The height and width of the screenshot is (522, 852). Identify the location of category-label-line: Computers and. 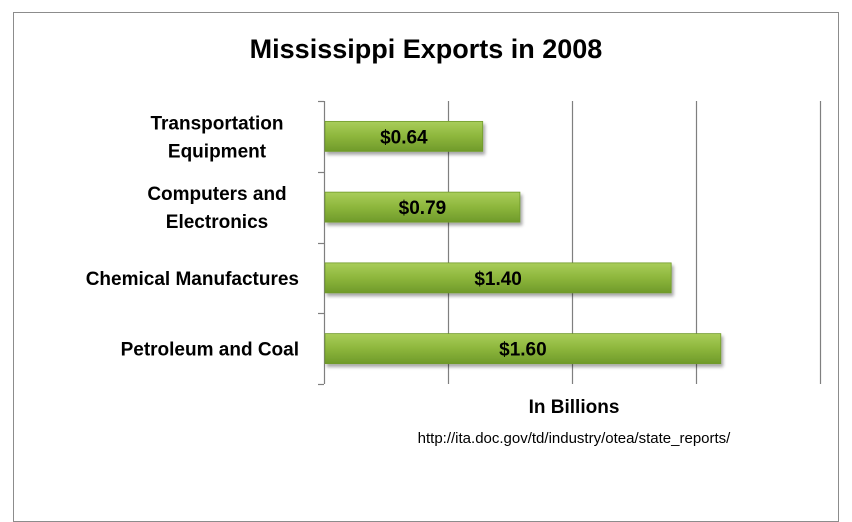
(216, 194).